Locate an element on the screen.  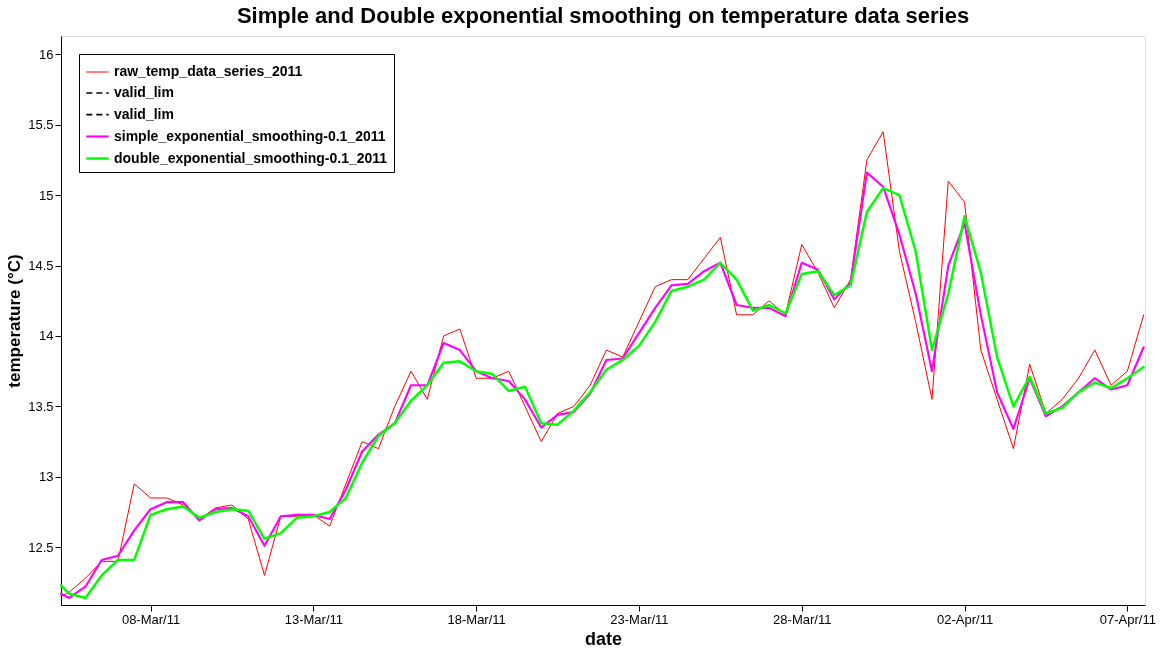
x-tick-label: 13-Mar/11 is located at coordinates (313, 619).